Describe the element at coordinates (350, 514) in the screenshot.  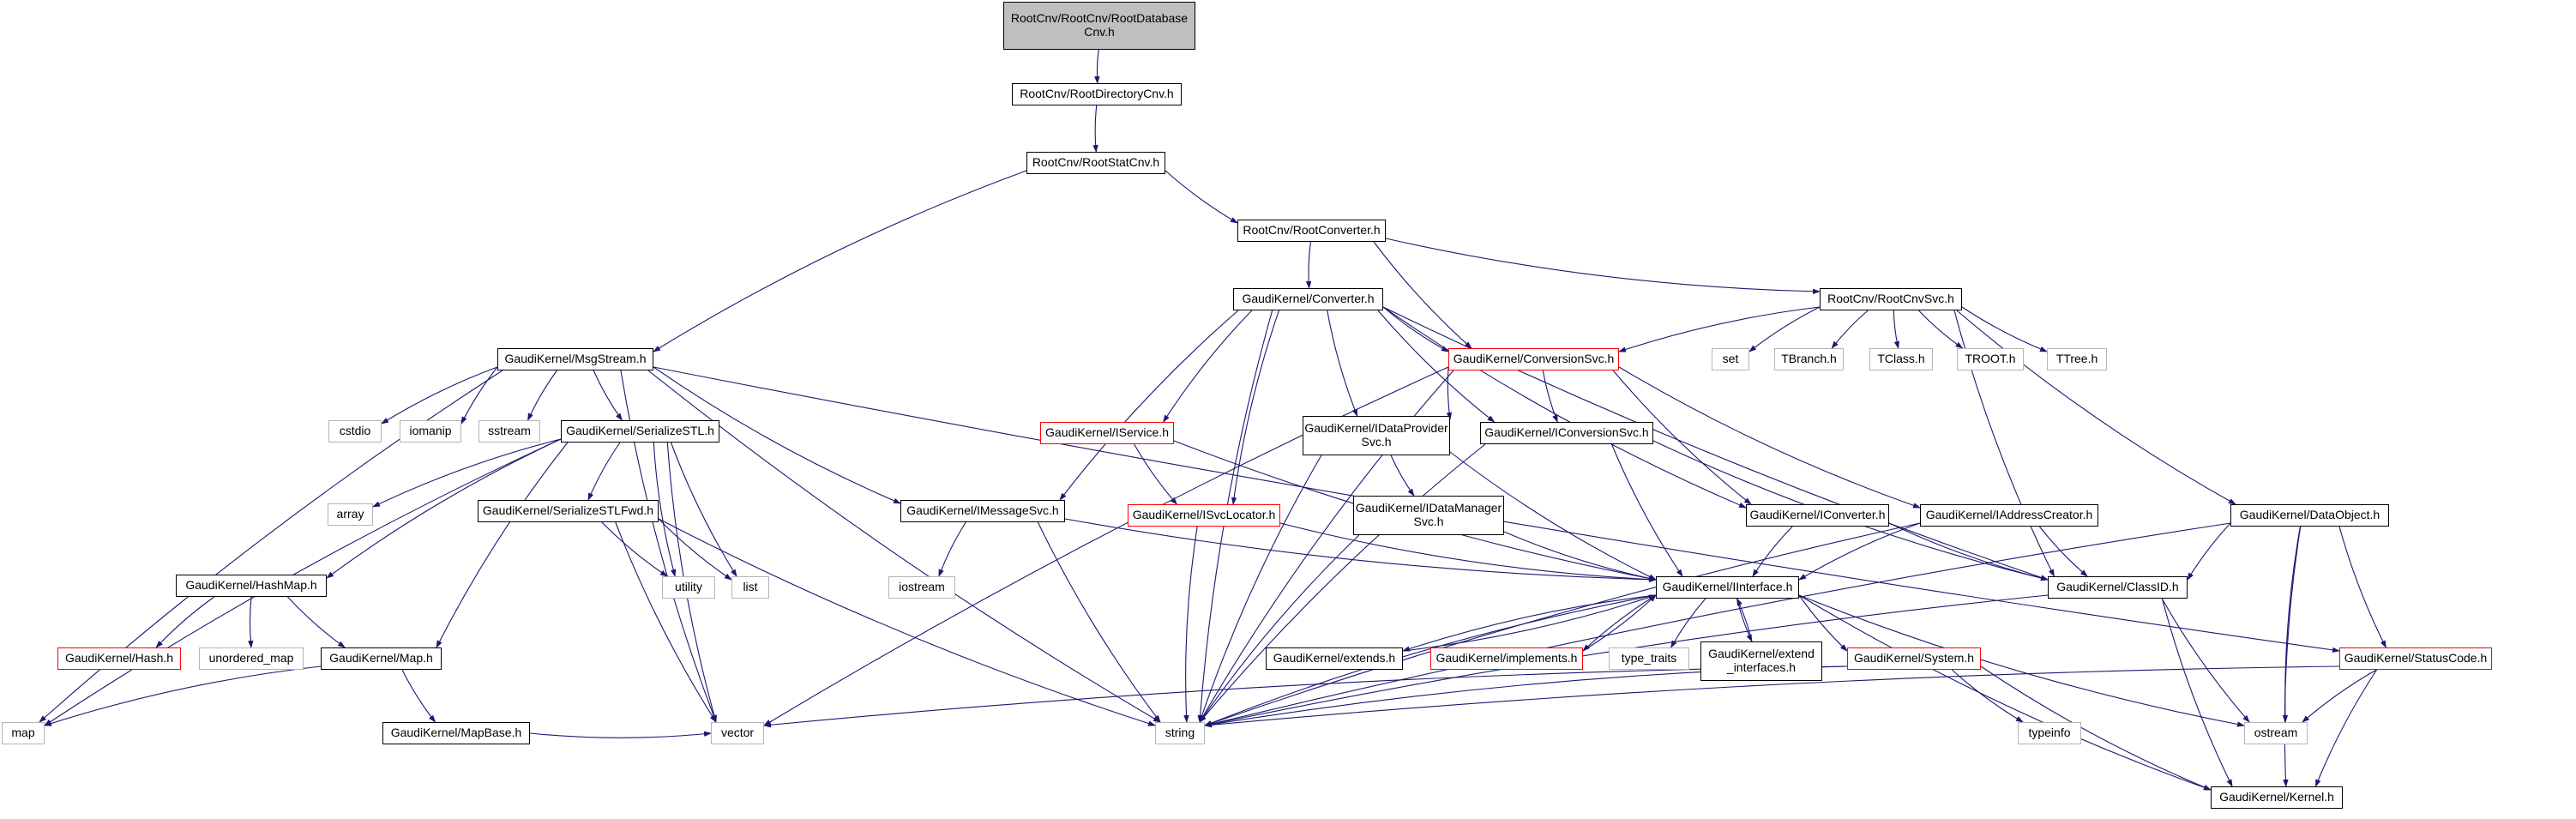
I see `graph-node-array: array` at that location.